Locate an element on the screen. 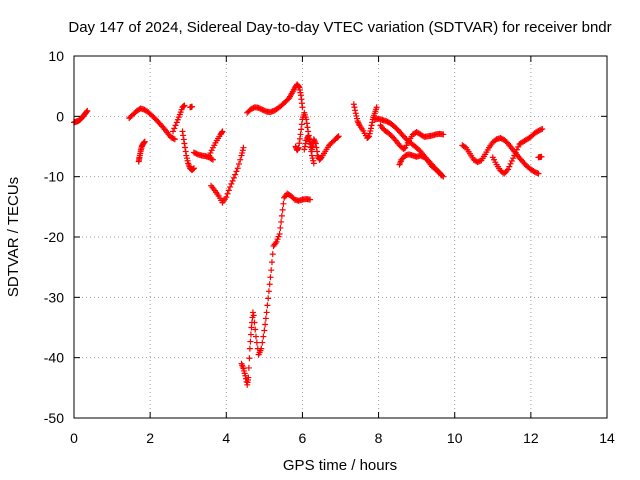 The height and width of the screenshot is (480, 640). y-tick-labels: 10 0 -10 -20 -30 -40 -50 is located at coordinates (54, 237).